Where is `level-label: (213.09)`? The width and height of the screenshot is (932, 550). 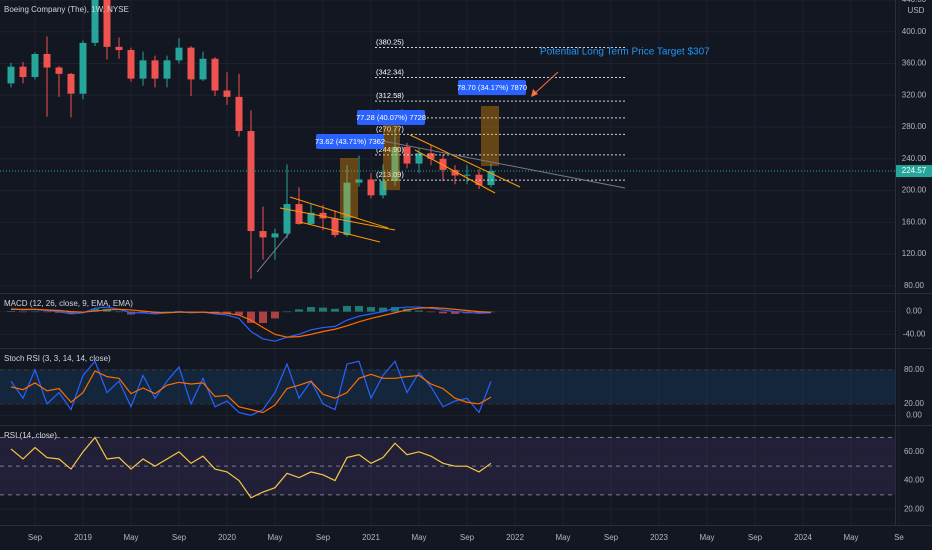 level-label: (213.09) is located at coordinates (390, 174).